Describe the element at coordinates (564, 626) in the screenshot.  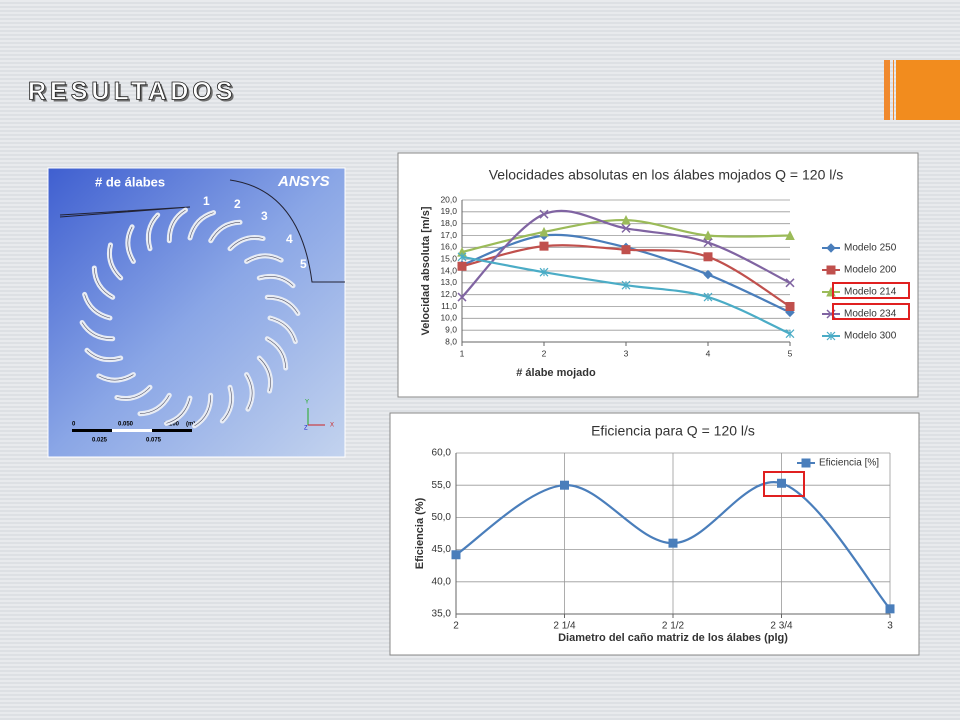
I see `x-tick-label: 2 1/4` at that location.